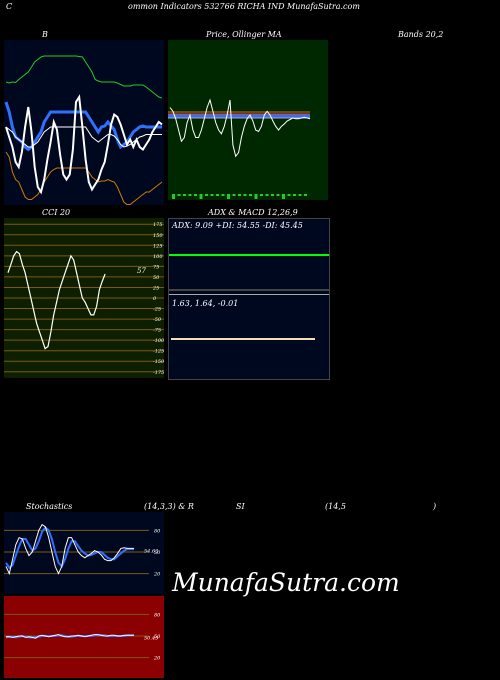 The image size is (500, 680). I want to click on stoch-tick-2: 20, so click(157, 575).